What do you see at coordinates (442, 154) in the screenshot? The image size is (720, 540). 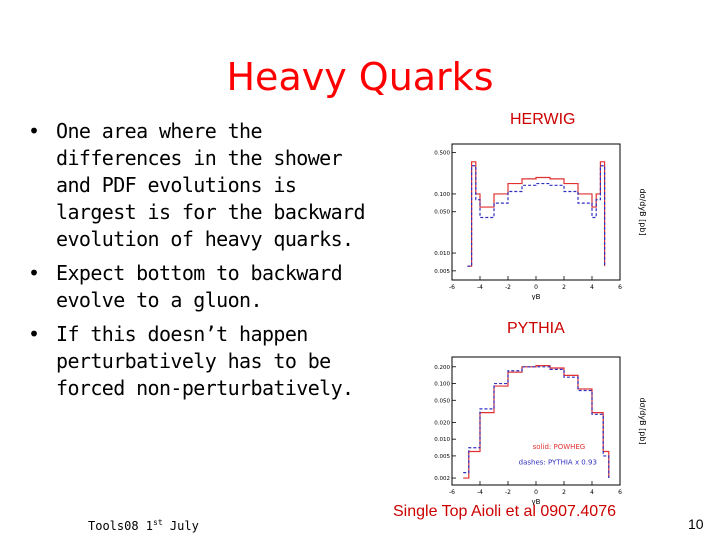 I see `y-tick-label: 0.500` at bounding box center [442, 154].